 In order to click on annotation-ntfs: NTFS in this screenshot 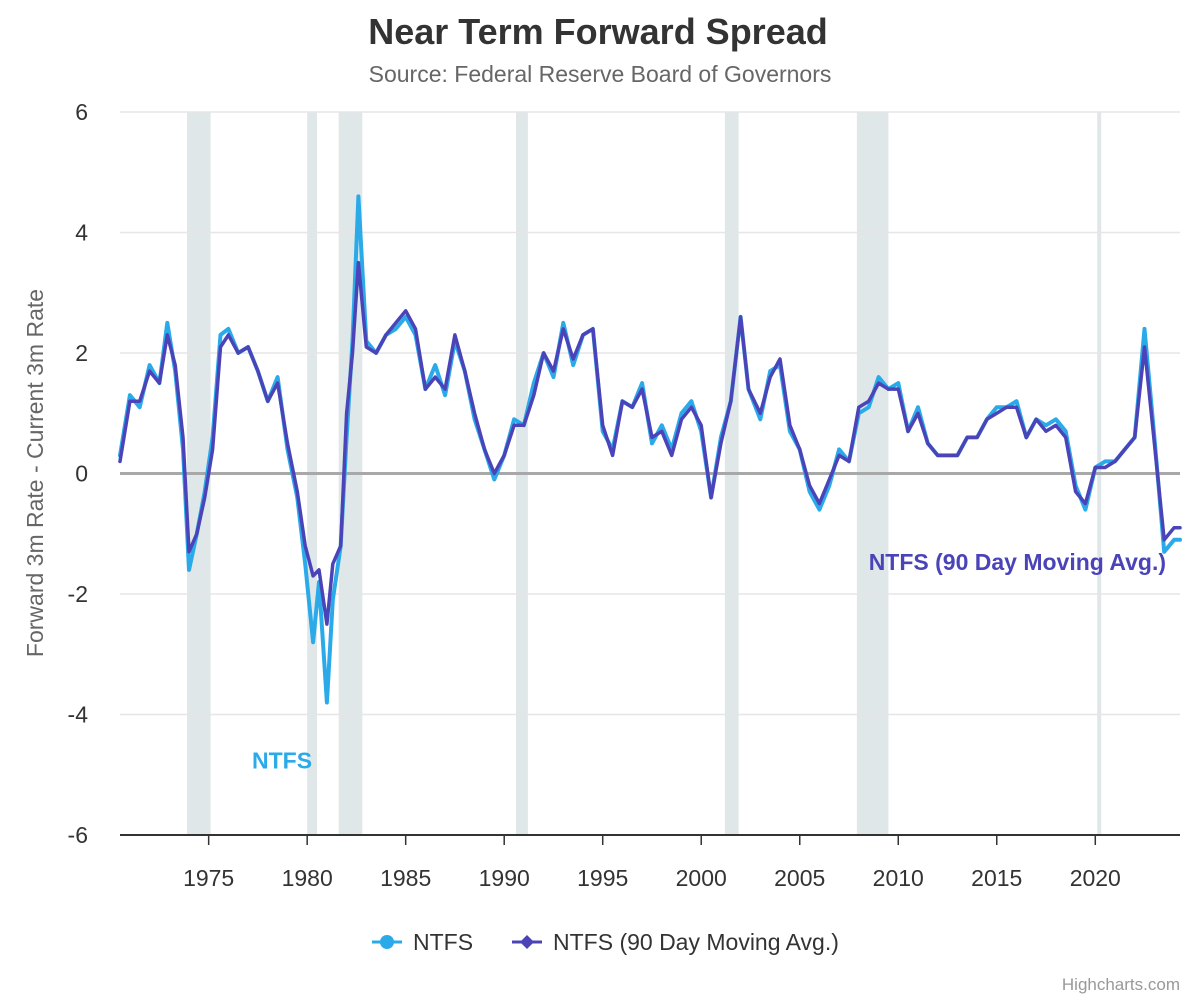, I will do `click(282, 761)`.